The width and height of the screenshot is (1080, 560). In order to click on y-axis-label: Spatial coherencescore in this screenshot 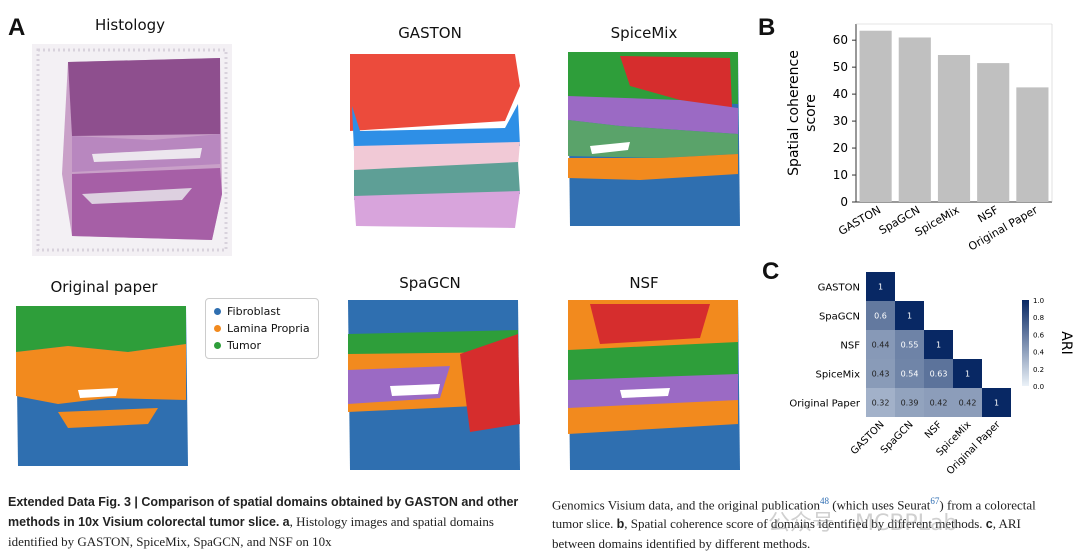, I will do `click(802, 113)`.